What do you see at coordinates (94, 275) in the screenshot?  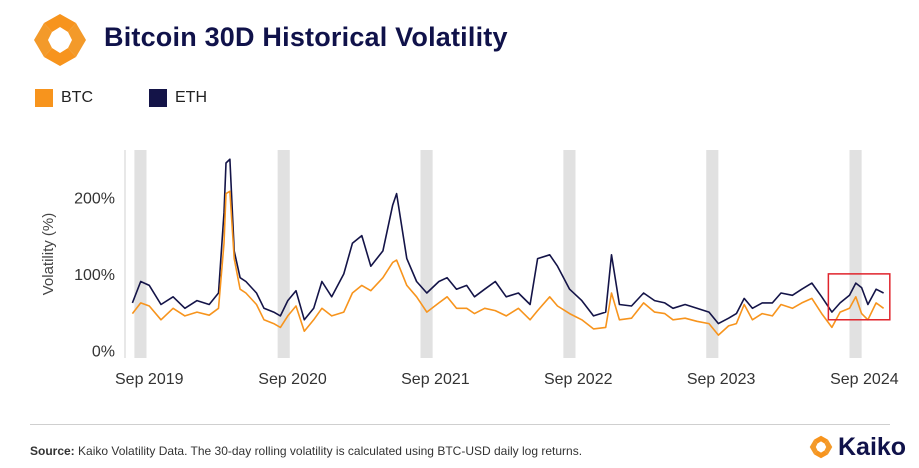 I see `y-tick-label-1: 100%` at bounding box center [94, 275].